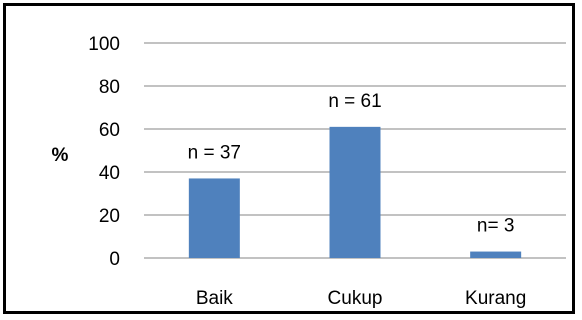 The width and height of the screenshot is (582, 320). Describe the element at coordinates (104, 44) in the screenshot. I see `y-tick-label-100: 100` at that location.